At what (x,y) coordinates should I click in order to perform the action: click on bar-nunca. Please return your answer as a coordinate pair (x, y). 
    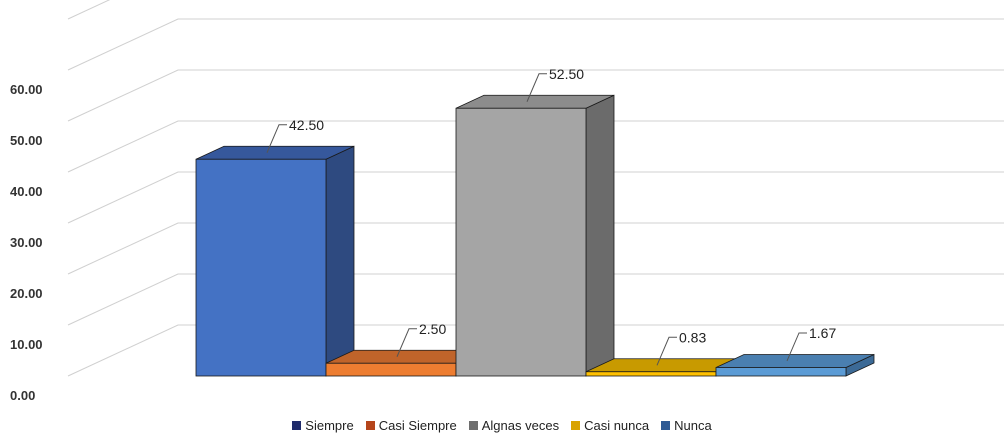
    Looking at the image, I should click on (795, 365).